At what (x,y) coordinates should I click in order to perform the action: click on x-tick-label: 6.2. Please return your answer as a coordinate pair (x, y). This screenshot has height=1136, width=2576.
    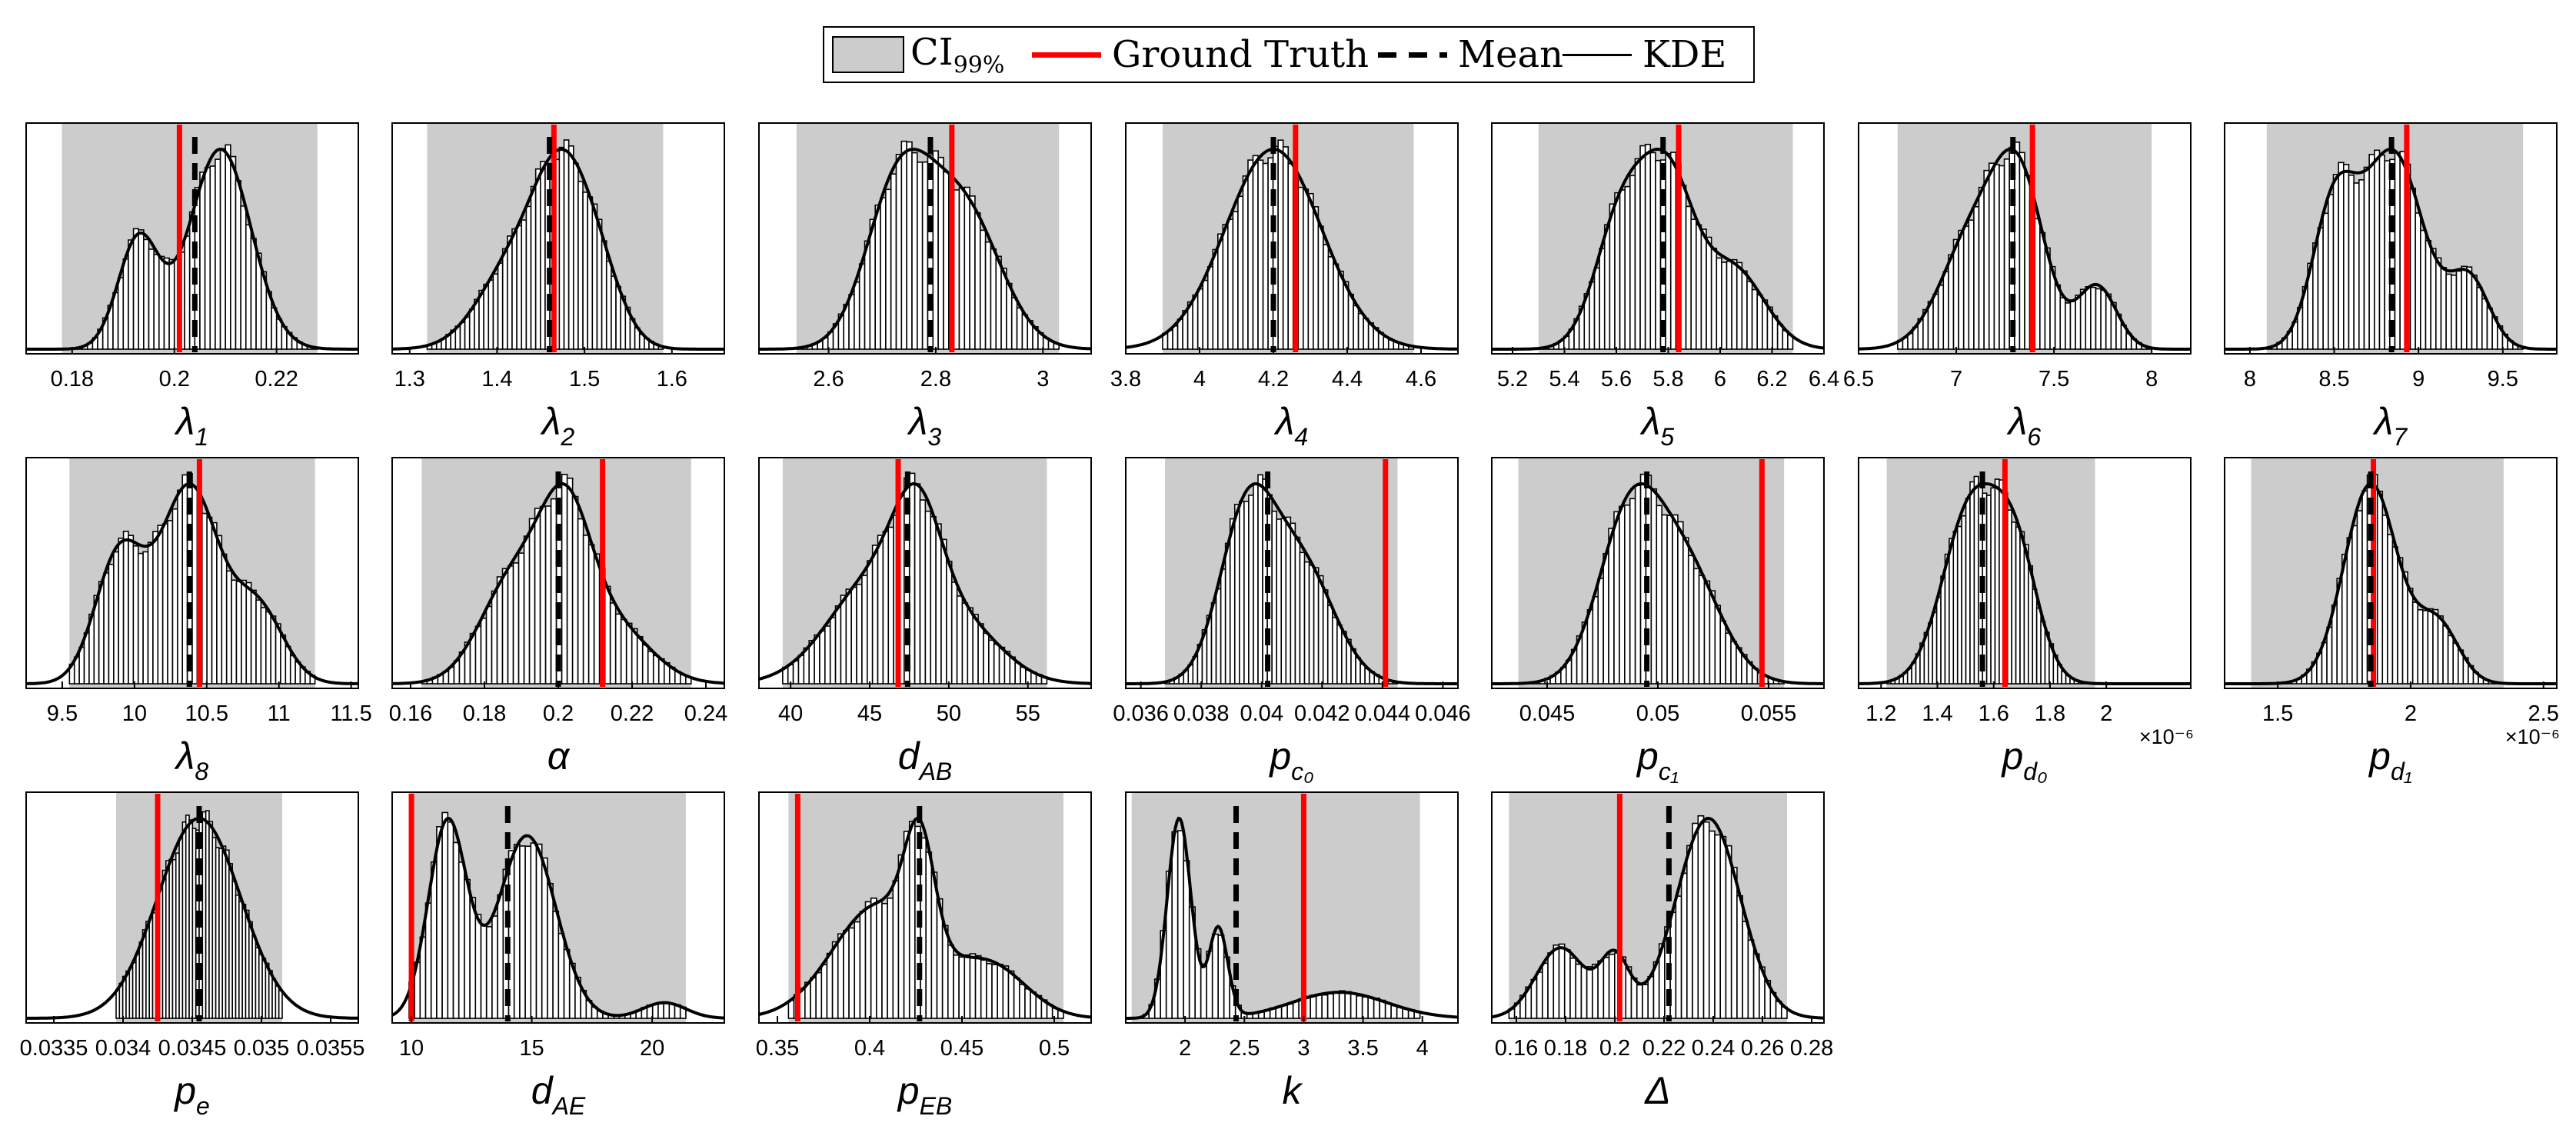
    Looking at the image, I should click on (1772, 379).